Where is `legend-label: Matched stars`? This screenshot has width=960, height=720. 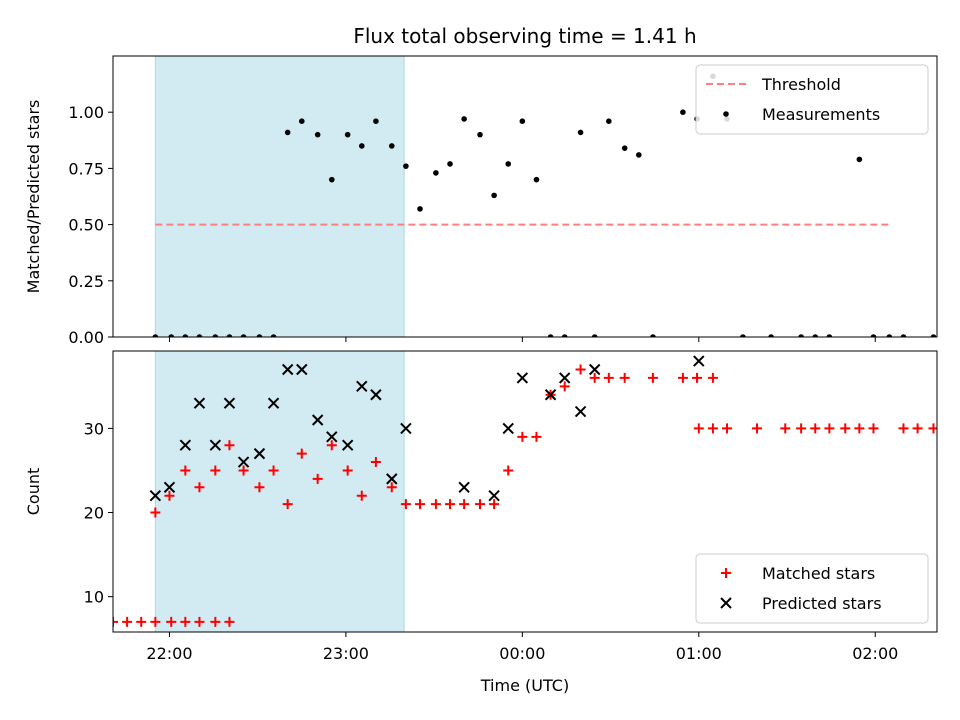 legend-label: Matched stars is located at coordinates (818, 573).